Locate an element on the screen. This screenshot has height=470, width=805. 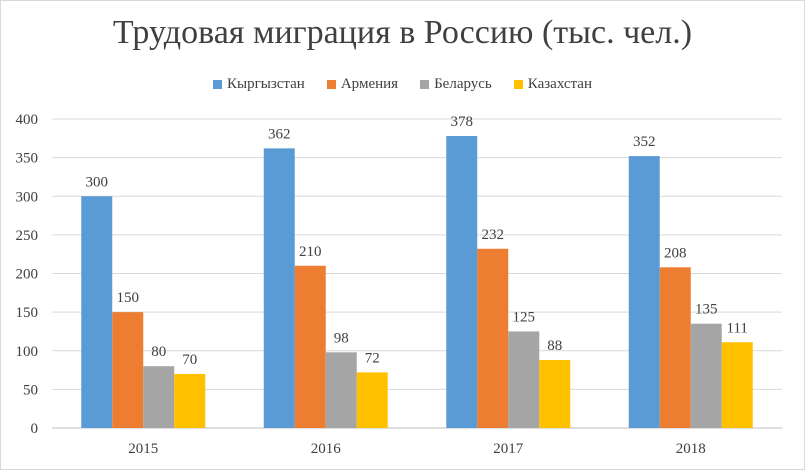
y-tick-label: 200 is located at coordinates (27, 275).